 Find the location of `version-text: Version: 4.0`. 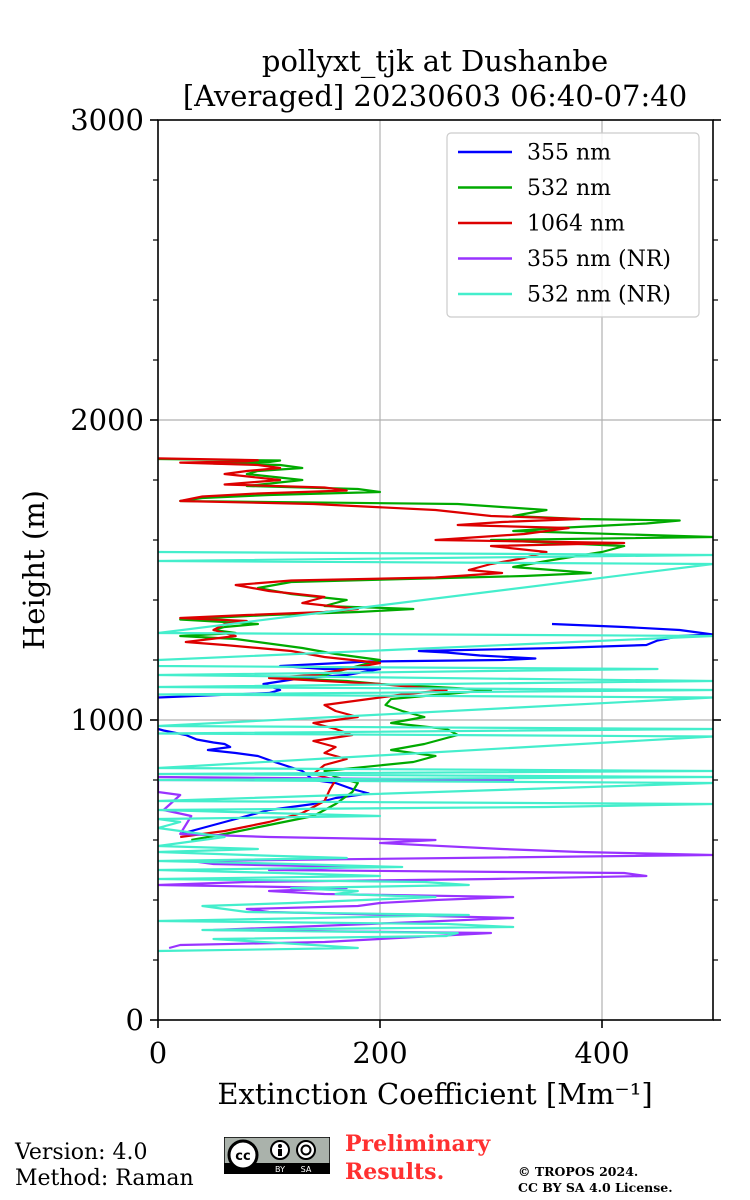

version-text: Version: 4.0 is located at coordinates (81, 1152).